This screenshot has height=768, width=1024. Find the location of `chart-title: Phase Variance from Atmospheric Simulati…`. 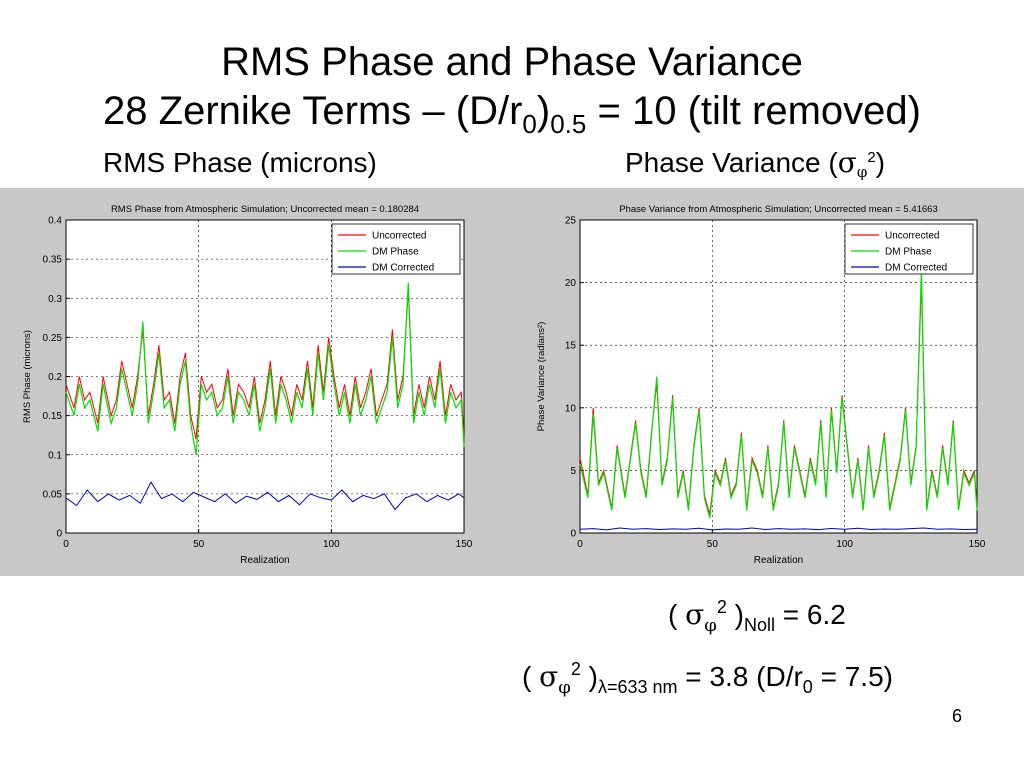

chart-title: Phase Variance from Atmospheric Simulati… is located at coordinates (778, 209).